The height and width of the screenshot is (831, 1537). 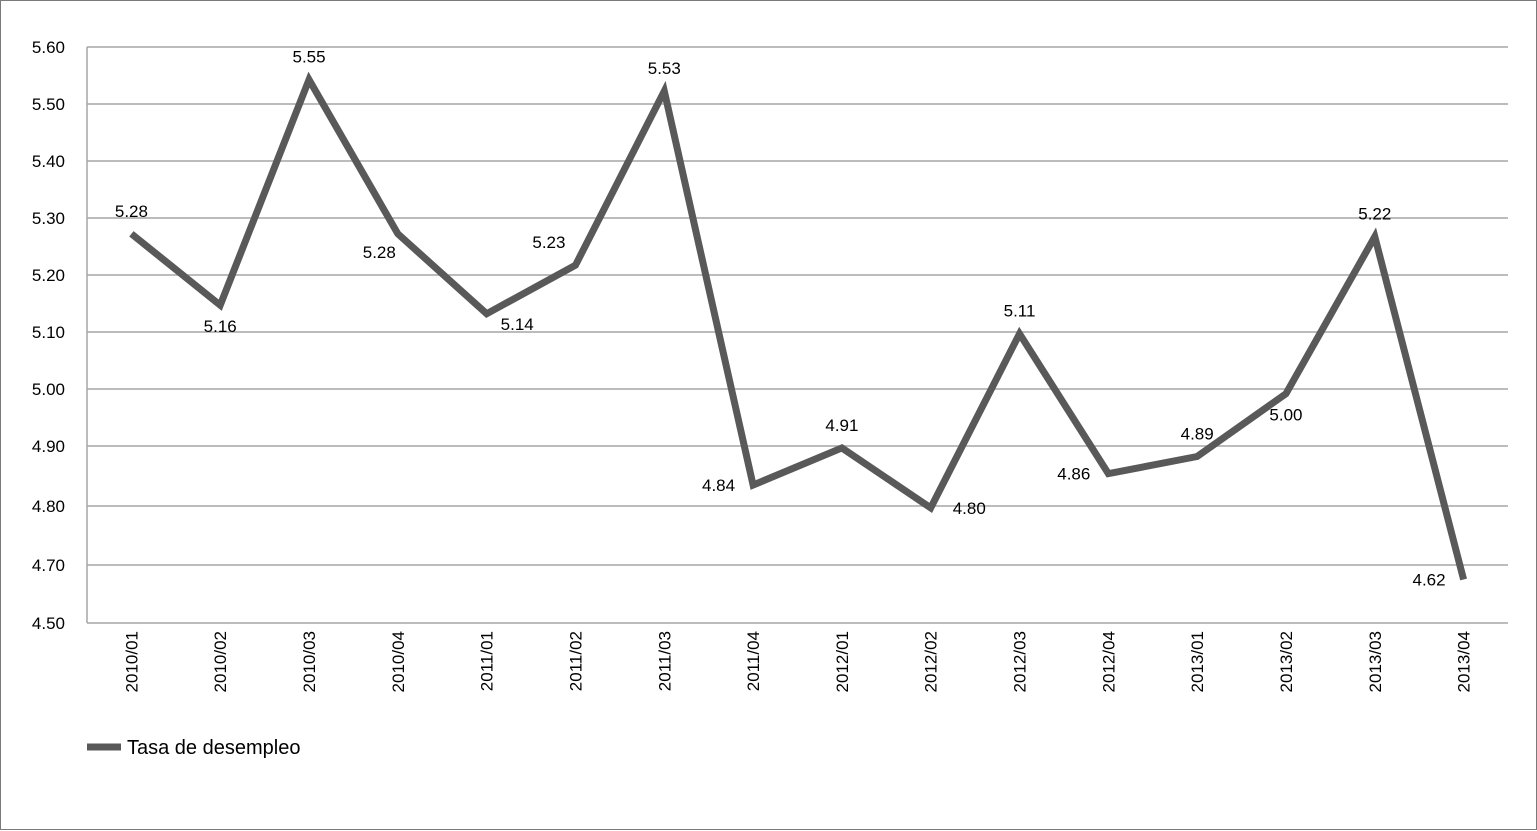 I want to click on y-tick-label: 5.20, so click(x=48, y=275).